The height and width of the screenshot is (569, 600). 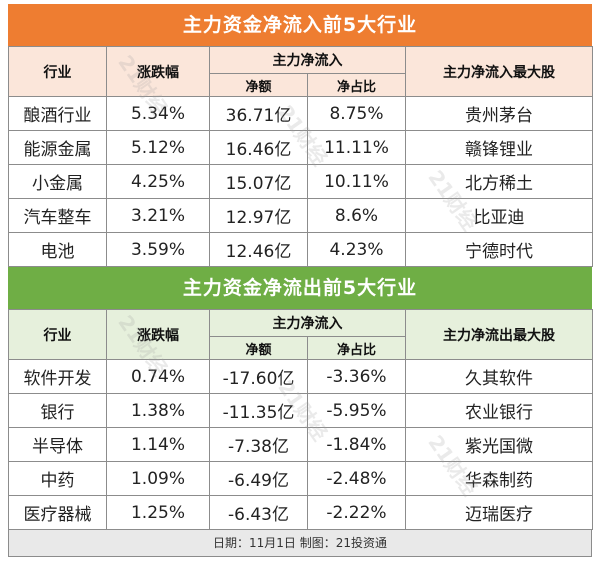 I want to click on table-row: 银行 1.38% -11.35亿 -5.95% 农业银行, so click(x=300, y=410).